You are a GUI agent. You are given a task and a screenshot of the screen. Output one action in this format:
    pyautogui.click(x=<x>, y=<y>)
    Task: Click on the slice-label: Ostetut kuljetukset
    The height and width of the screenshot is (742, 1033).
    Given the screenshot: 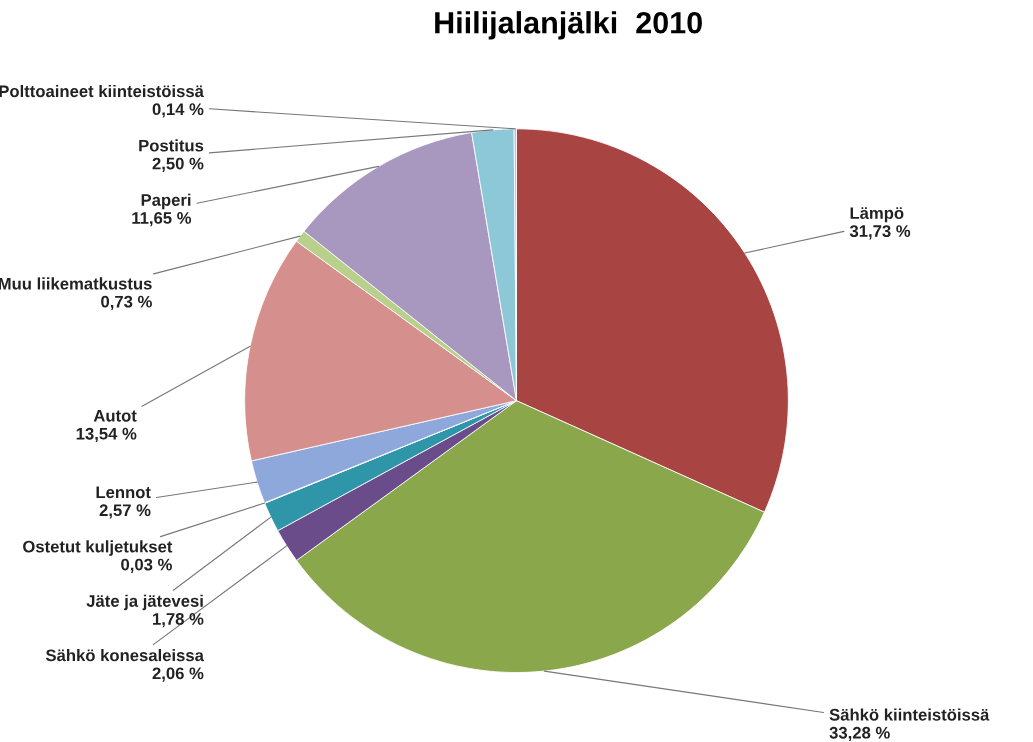 What is the action you would take?
    pyautogui.click(x=98, y=548)
    